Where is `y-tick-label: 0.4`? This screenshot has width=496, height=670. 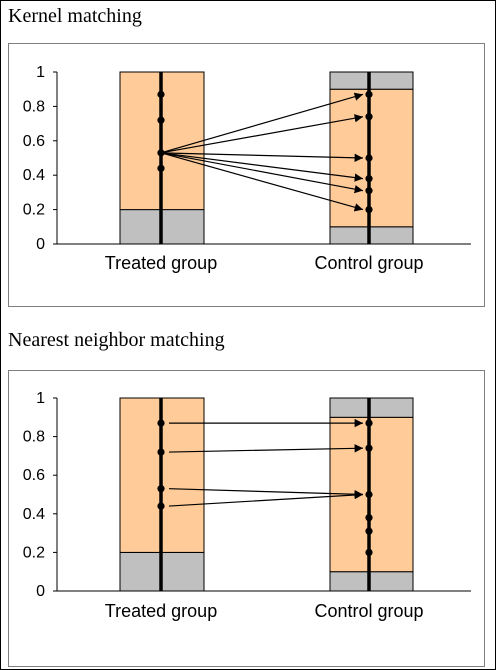 y-tick-label: 0.4 is located at coordinates (34, 514).